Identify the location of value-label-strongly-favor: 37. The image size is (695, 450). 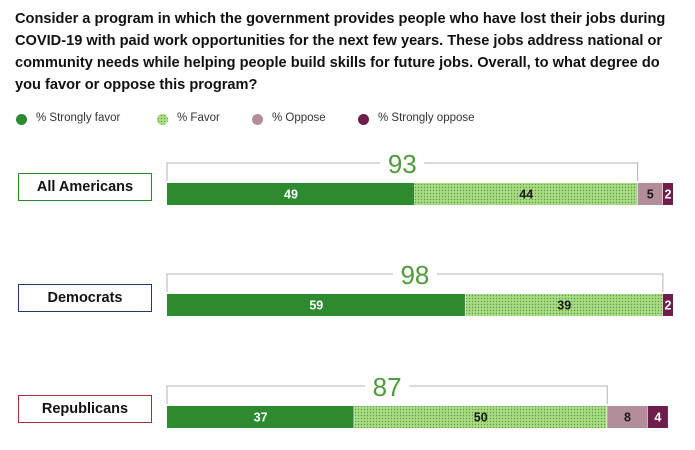
(261, 418).